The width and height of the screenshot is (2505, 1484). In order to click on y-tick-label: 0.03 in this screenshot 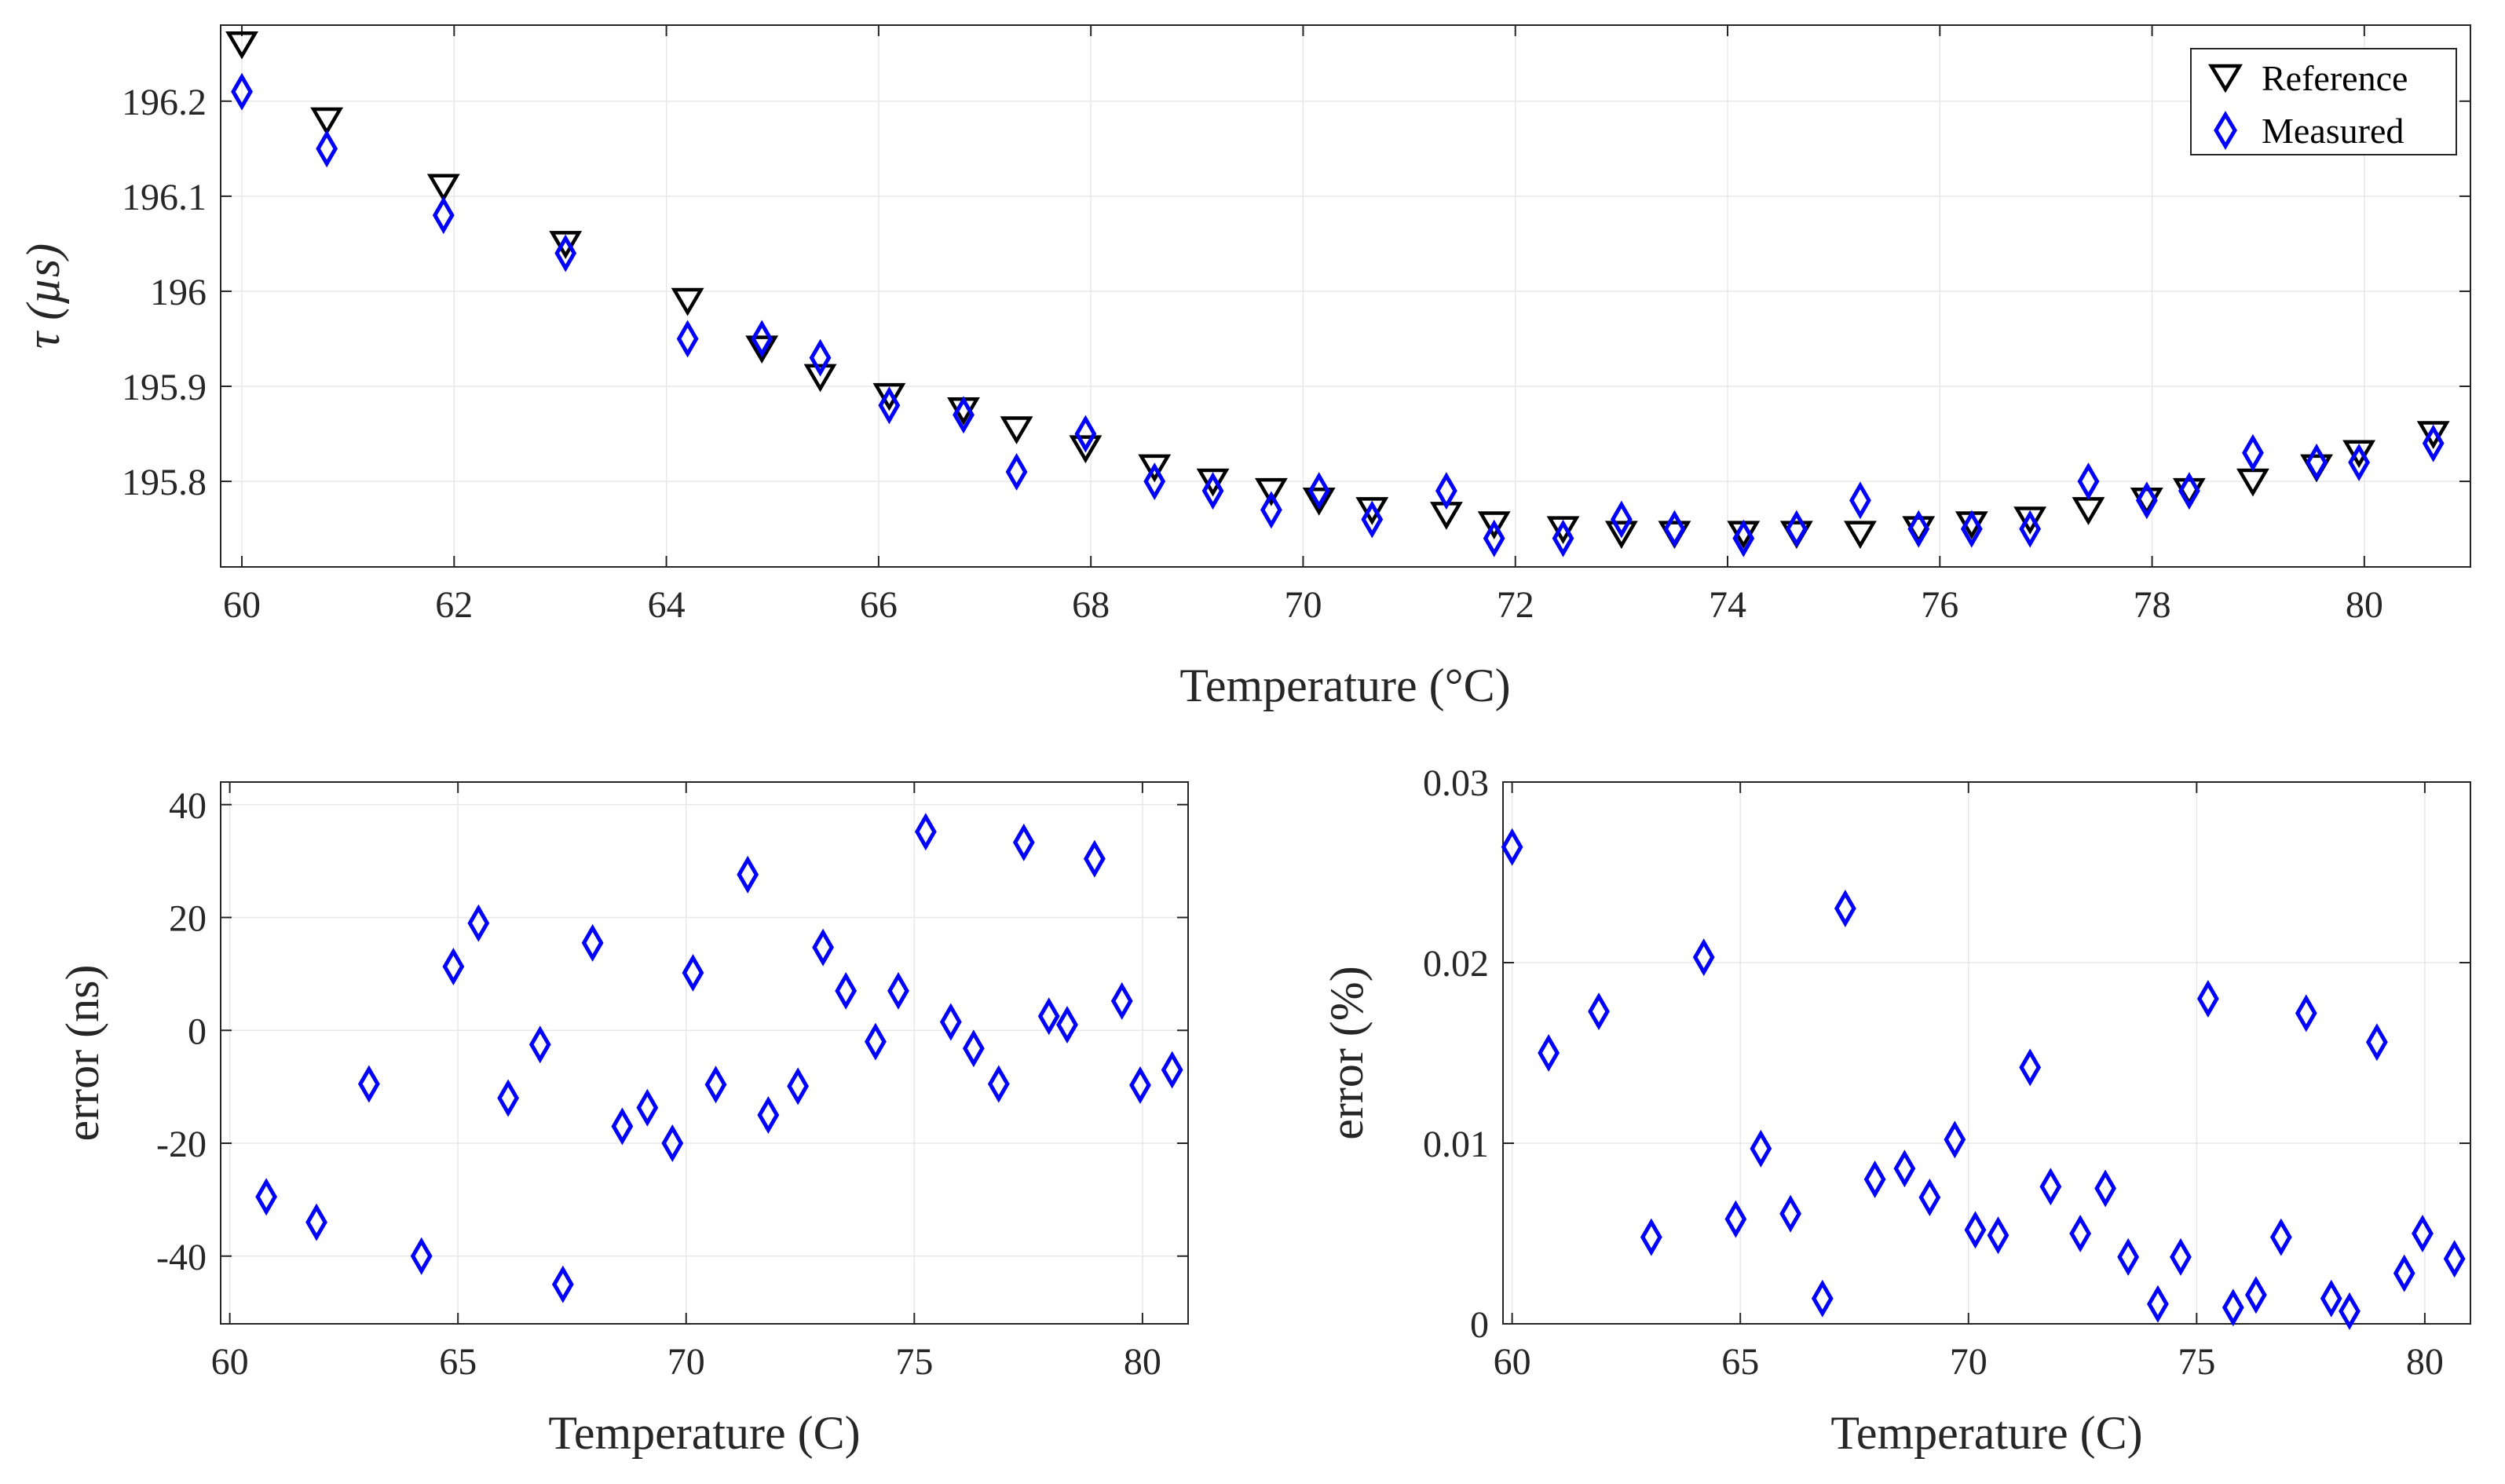, I will do `click(1456, 783)`.